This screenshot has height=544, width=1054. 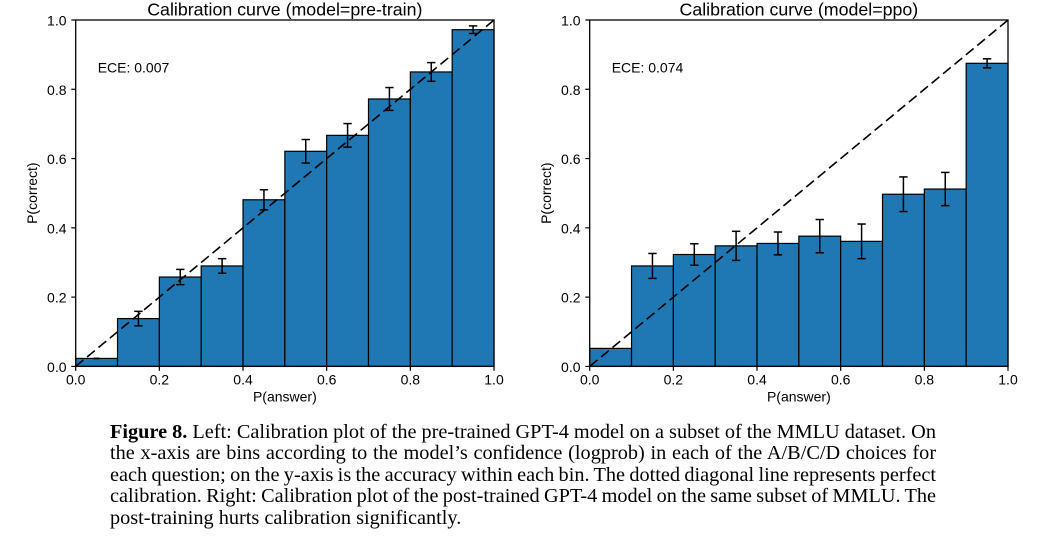 What do you see at coordinates (284, 10) in the screenshot?
I see `svg-text:Calibration curve (model=pre-t: Calibration curve (model=pre-train)` at bounding box center [284, 10].